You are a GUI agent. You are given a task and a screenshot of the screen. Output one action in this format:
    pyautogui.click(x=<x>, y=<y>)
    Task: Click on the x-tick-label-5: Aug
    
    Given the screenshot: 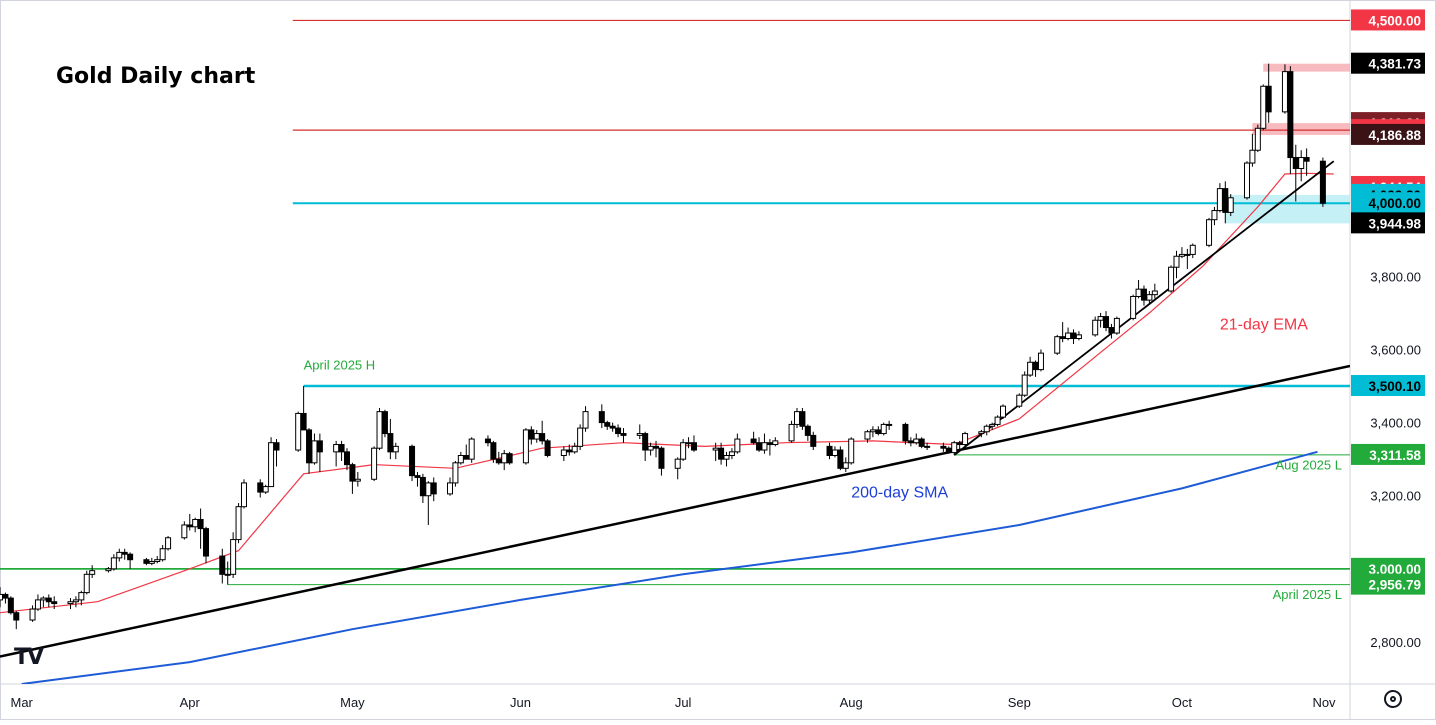 What is the action you would take?
    pyautogui.click(x=851, y=702)
    